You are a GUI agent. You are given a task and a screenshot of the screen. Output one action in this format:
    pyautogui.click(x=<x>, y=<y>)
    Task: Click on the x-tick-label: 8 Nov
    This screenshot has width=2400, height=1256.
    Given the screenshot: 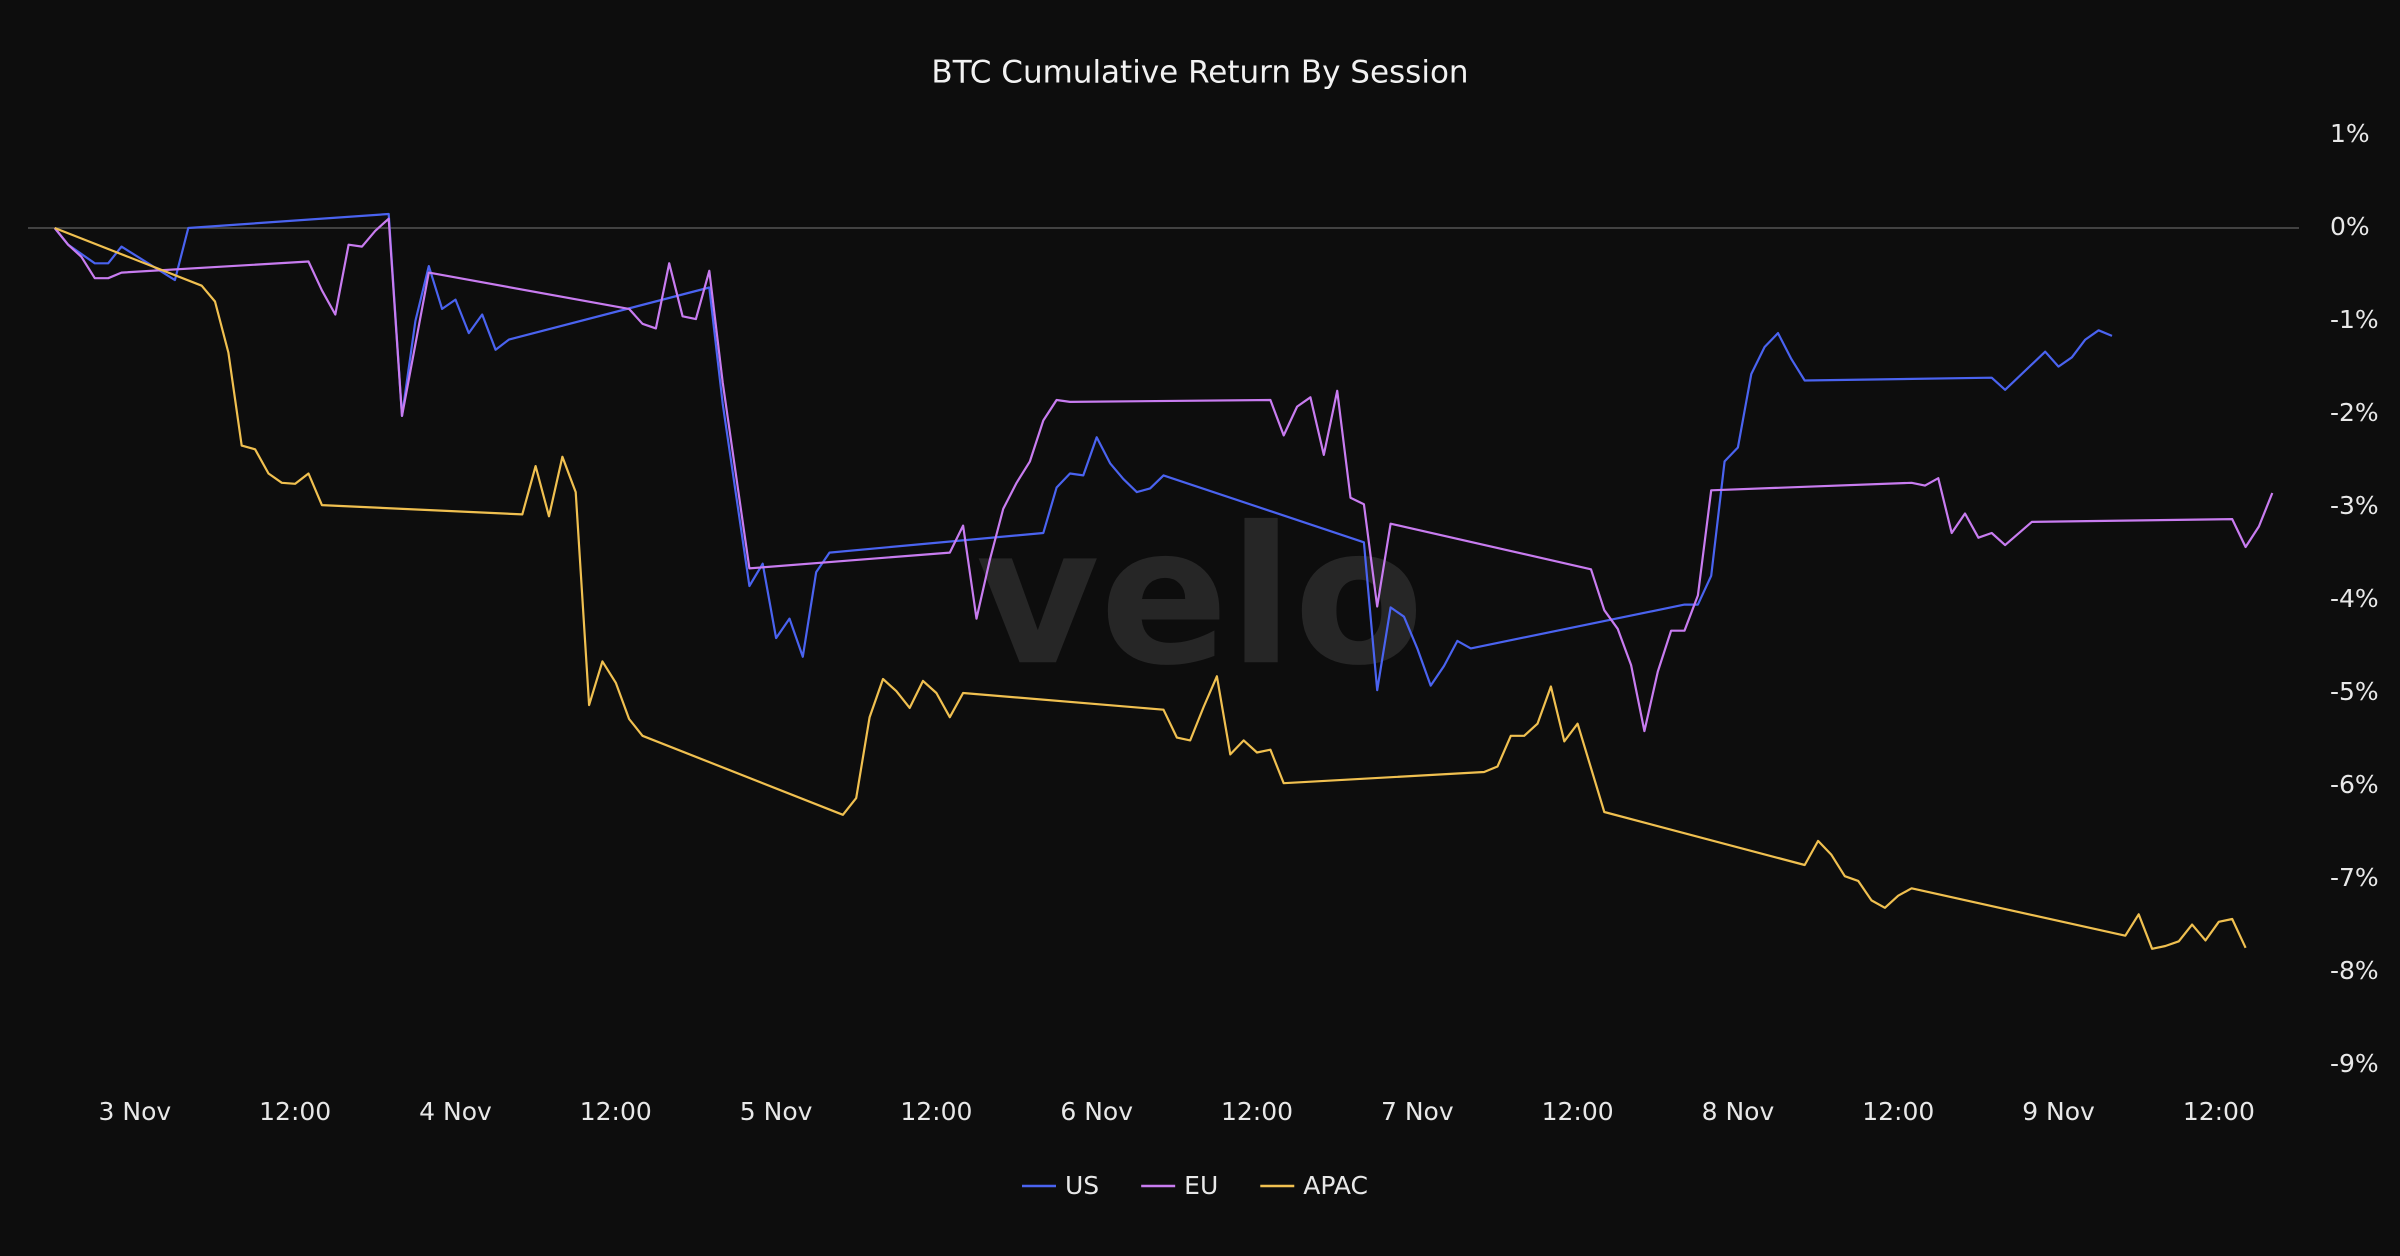 What is the action you would take?
    pyautogui.click(x=1738, y=1111)
    